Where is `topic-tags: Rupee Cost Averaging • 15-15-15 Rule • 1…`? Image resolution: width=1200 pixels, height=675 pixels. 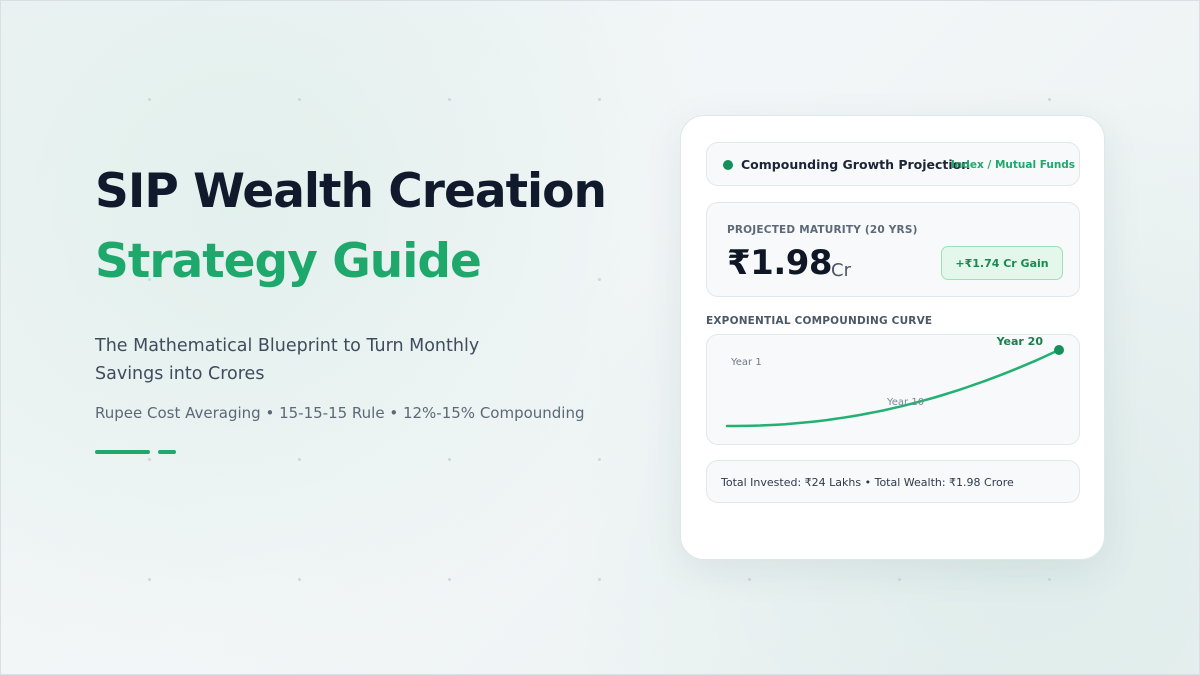
topic-tags: Rupee Cost Averaging • 15-15-15 Rule • 1… is located at coordinates (340, 413).